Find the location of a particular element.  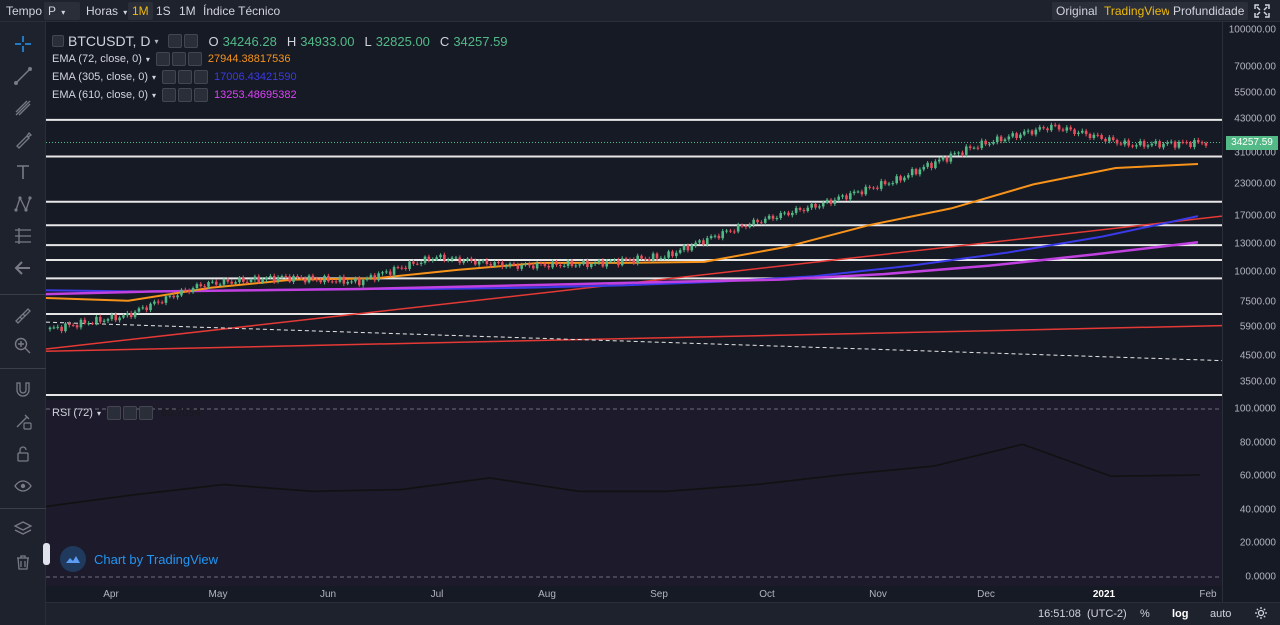

ruler-icon is located at coordinates (23, 316).